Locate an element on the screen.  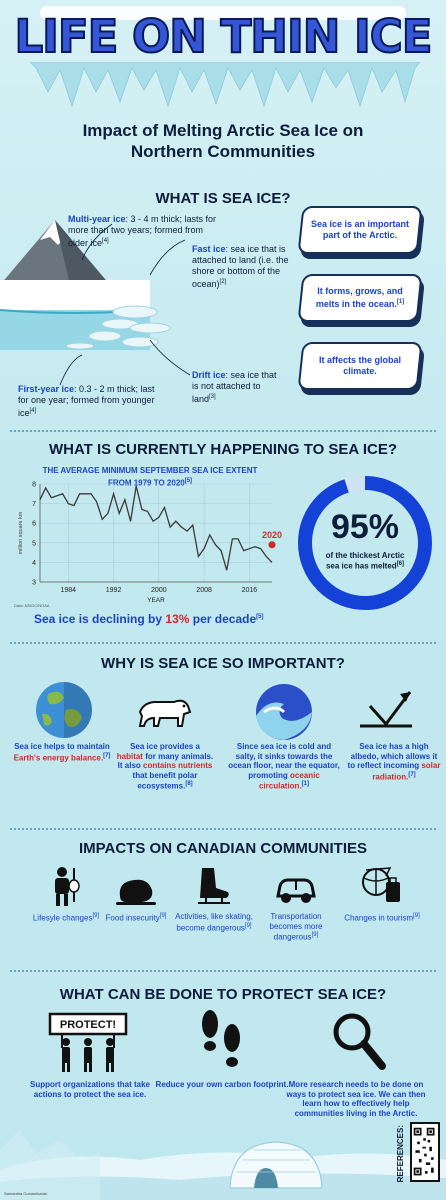
importance-2-b: for many animals. It also is located at coordinates (165, 761).